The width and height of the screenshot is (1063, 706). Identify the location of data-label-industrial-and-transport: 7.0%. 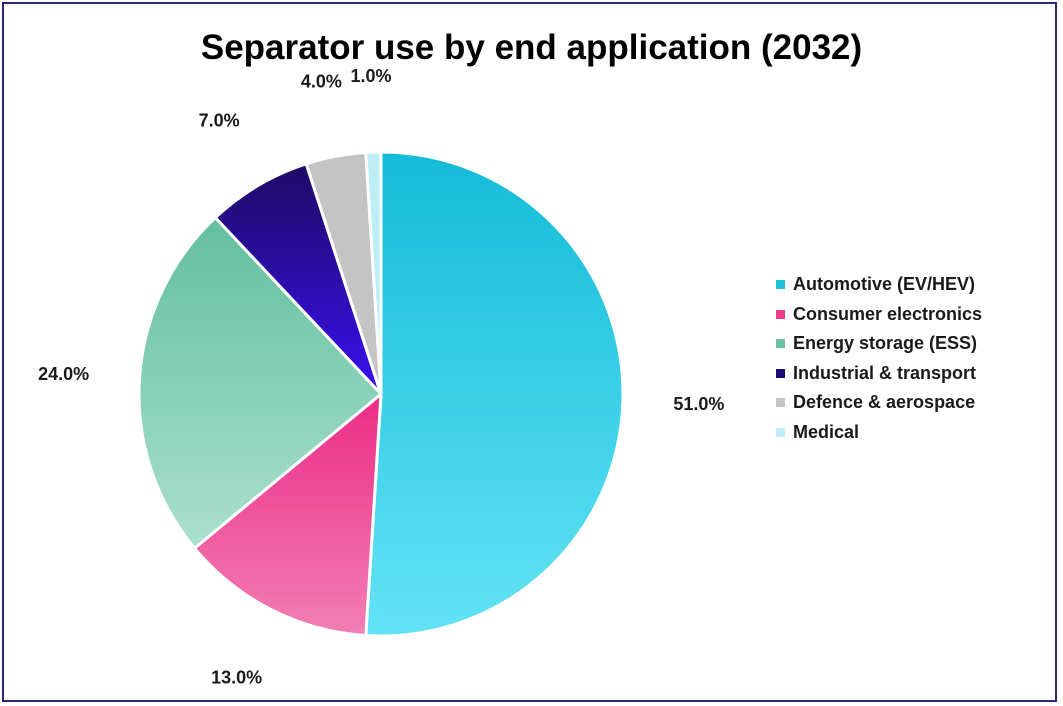
(219, 120).